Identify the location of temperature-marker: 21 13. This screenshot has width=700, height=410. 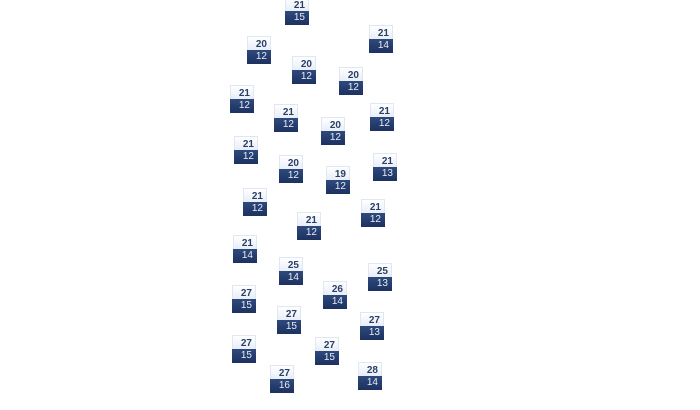
(385, 167).